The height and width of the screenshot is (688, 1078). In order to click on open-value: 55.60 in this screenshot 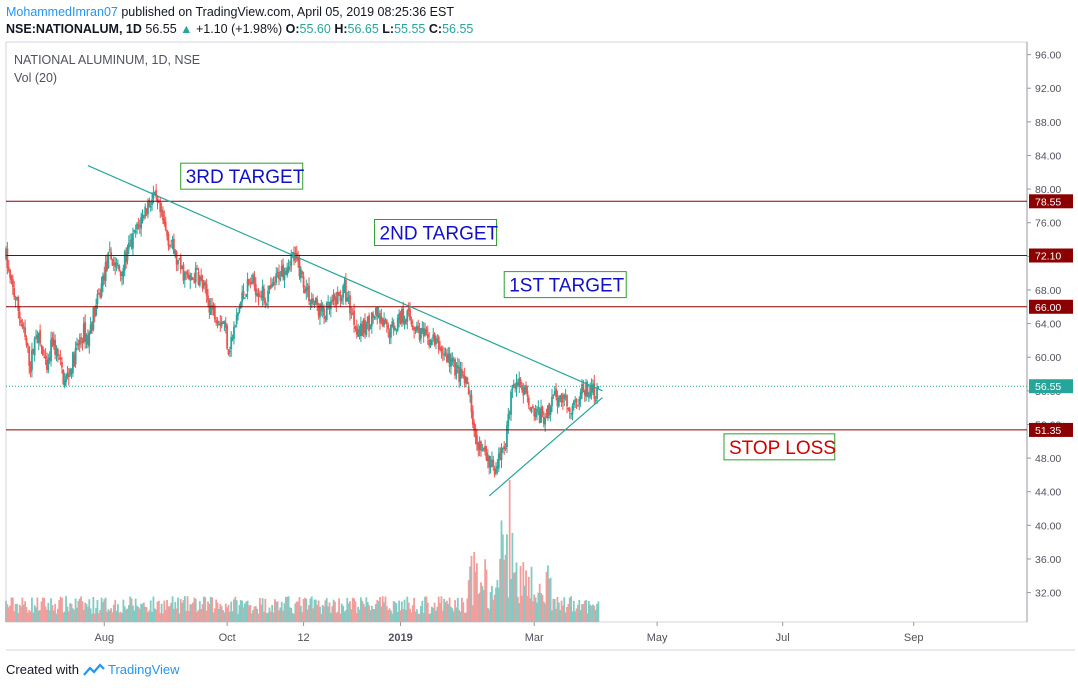, I will do `click(315, 29)`.